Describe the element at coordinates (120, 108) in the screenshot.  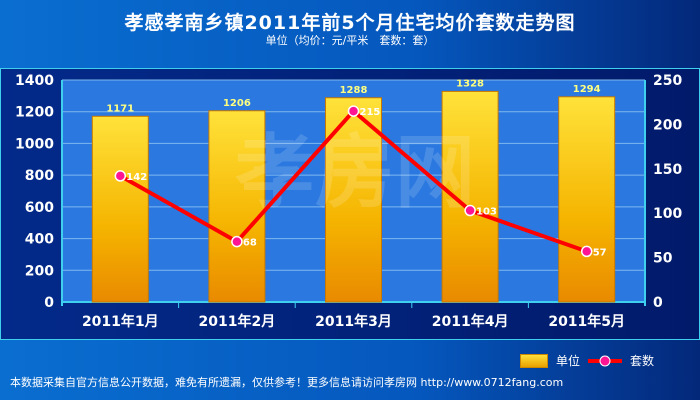
I see `bar-value-label: 1171` at that location.